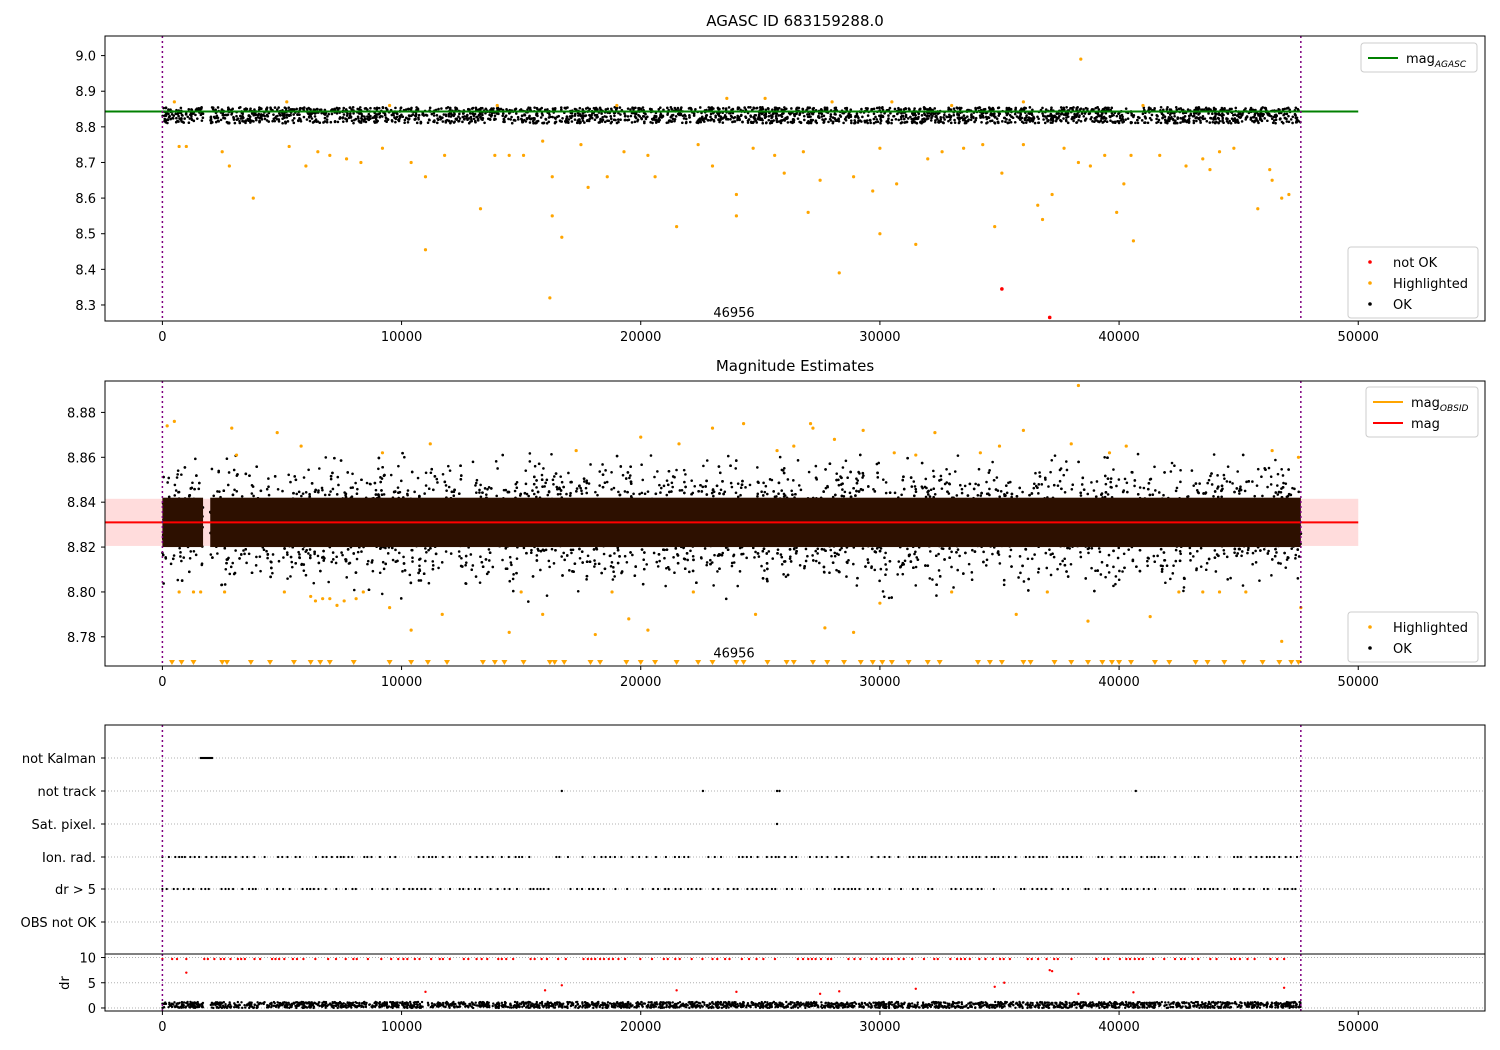 The height and width of the screenshot is (1050, 1500). What do you see at coordinates (85, 128) in the screenshot?
I see `y-tick-label: 8.8` at bounding box center [85, 128].